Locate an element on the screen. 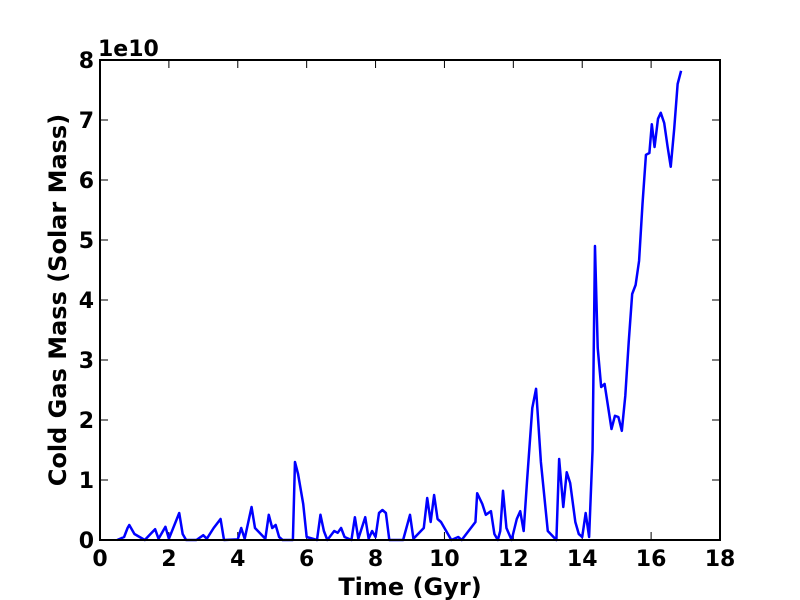 This screenshot has height=600, width=800. y-tick-label: 7 is located at coordinates (86, 121).